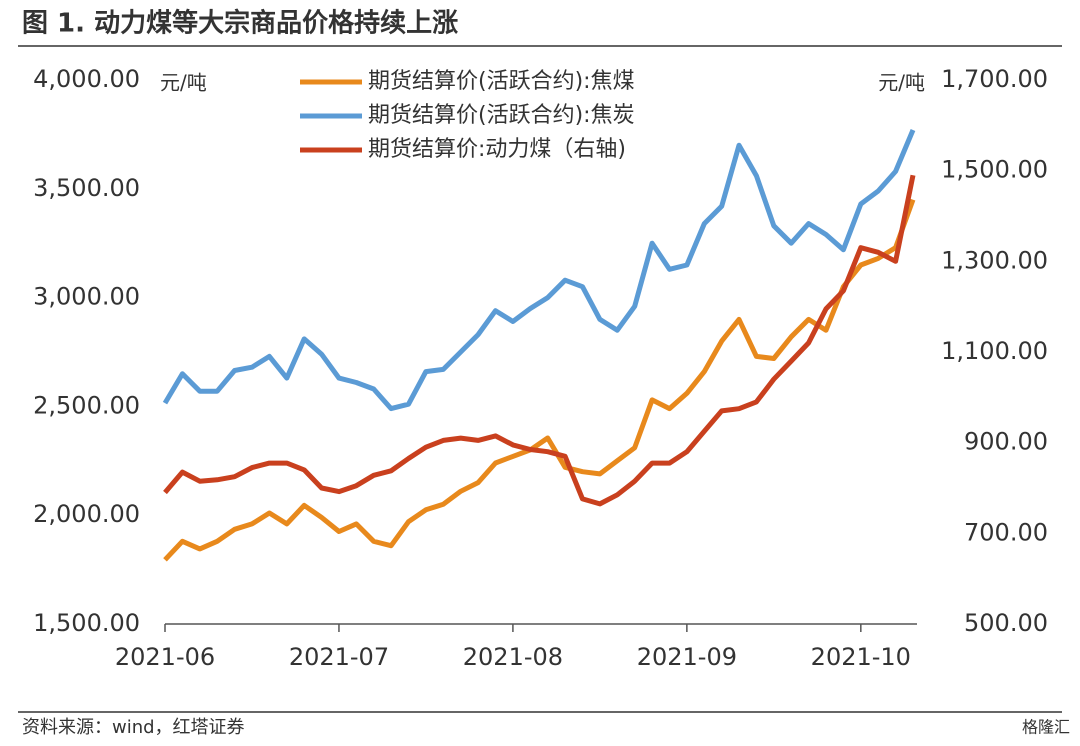 The image size is (1080, 746). Describe the element at coordinates (339, 657) in the screenshot. I see `x-tick-label: 2021-07` at that location.